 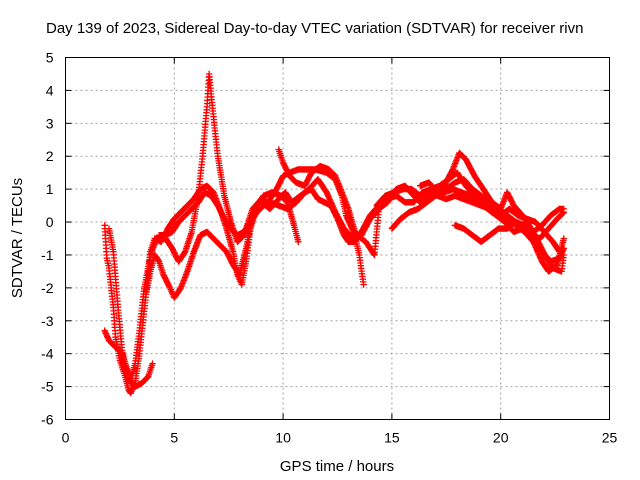 I want to click on y-tick-label: -3, so click(x=47, y=321).